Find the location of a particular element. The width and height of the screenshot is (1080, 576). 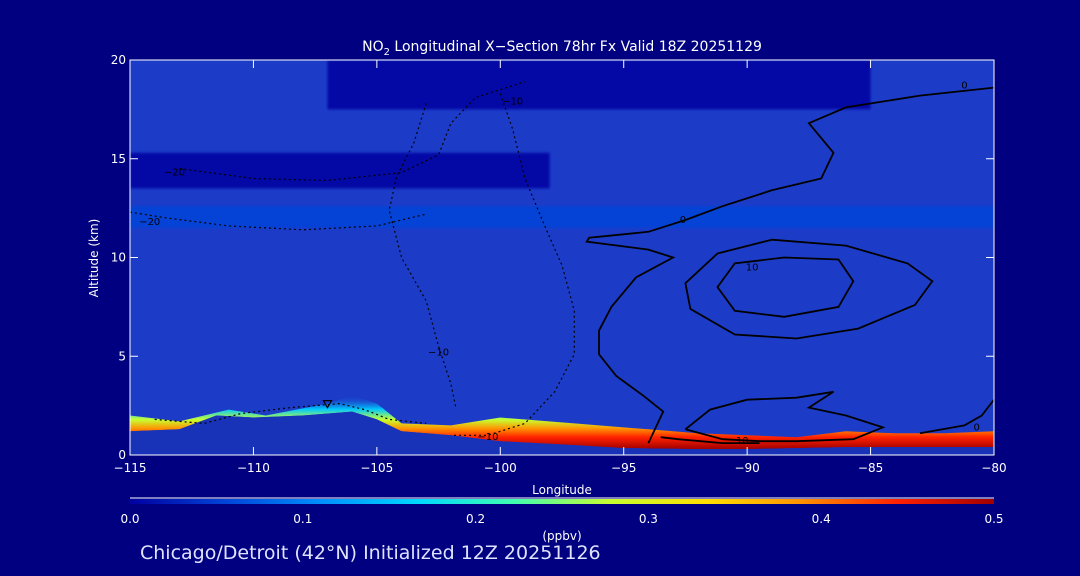

terrain is located at coordinates (562, 433).